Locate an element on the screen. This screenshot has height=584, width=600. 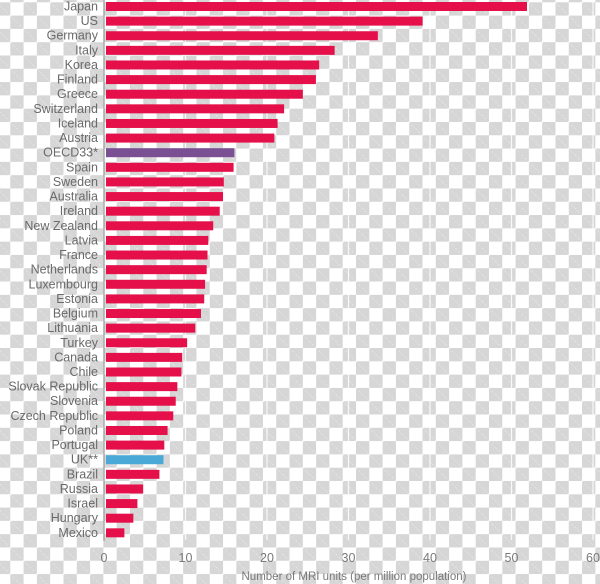
category-label: Korea is located at coordinates (81, 65).